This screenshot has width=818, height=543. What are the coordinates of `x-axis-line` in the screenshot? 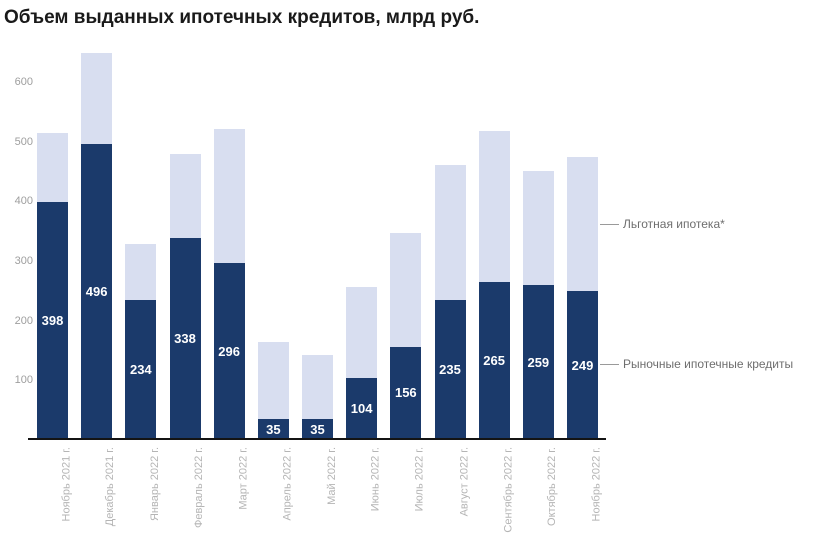 It's located at (317, 439).